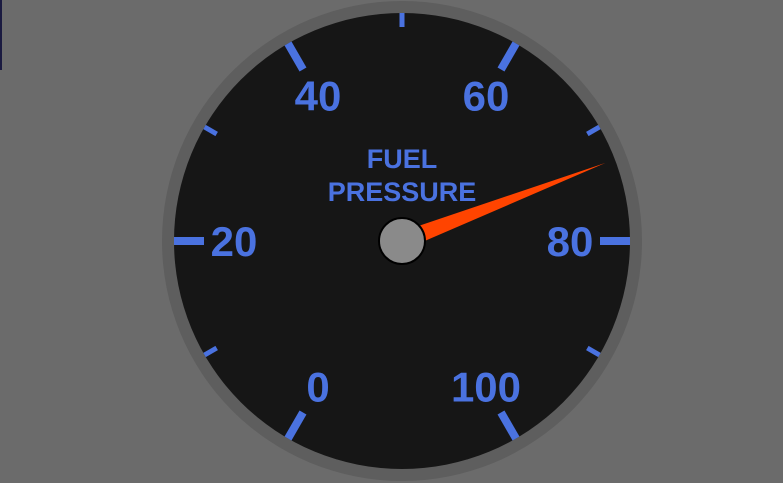 This screenshot has width=783, height=483. Describe the element at coordinates (318, 96) in the screenshot. I see `tick-label-40: 40` at that location.